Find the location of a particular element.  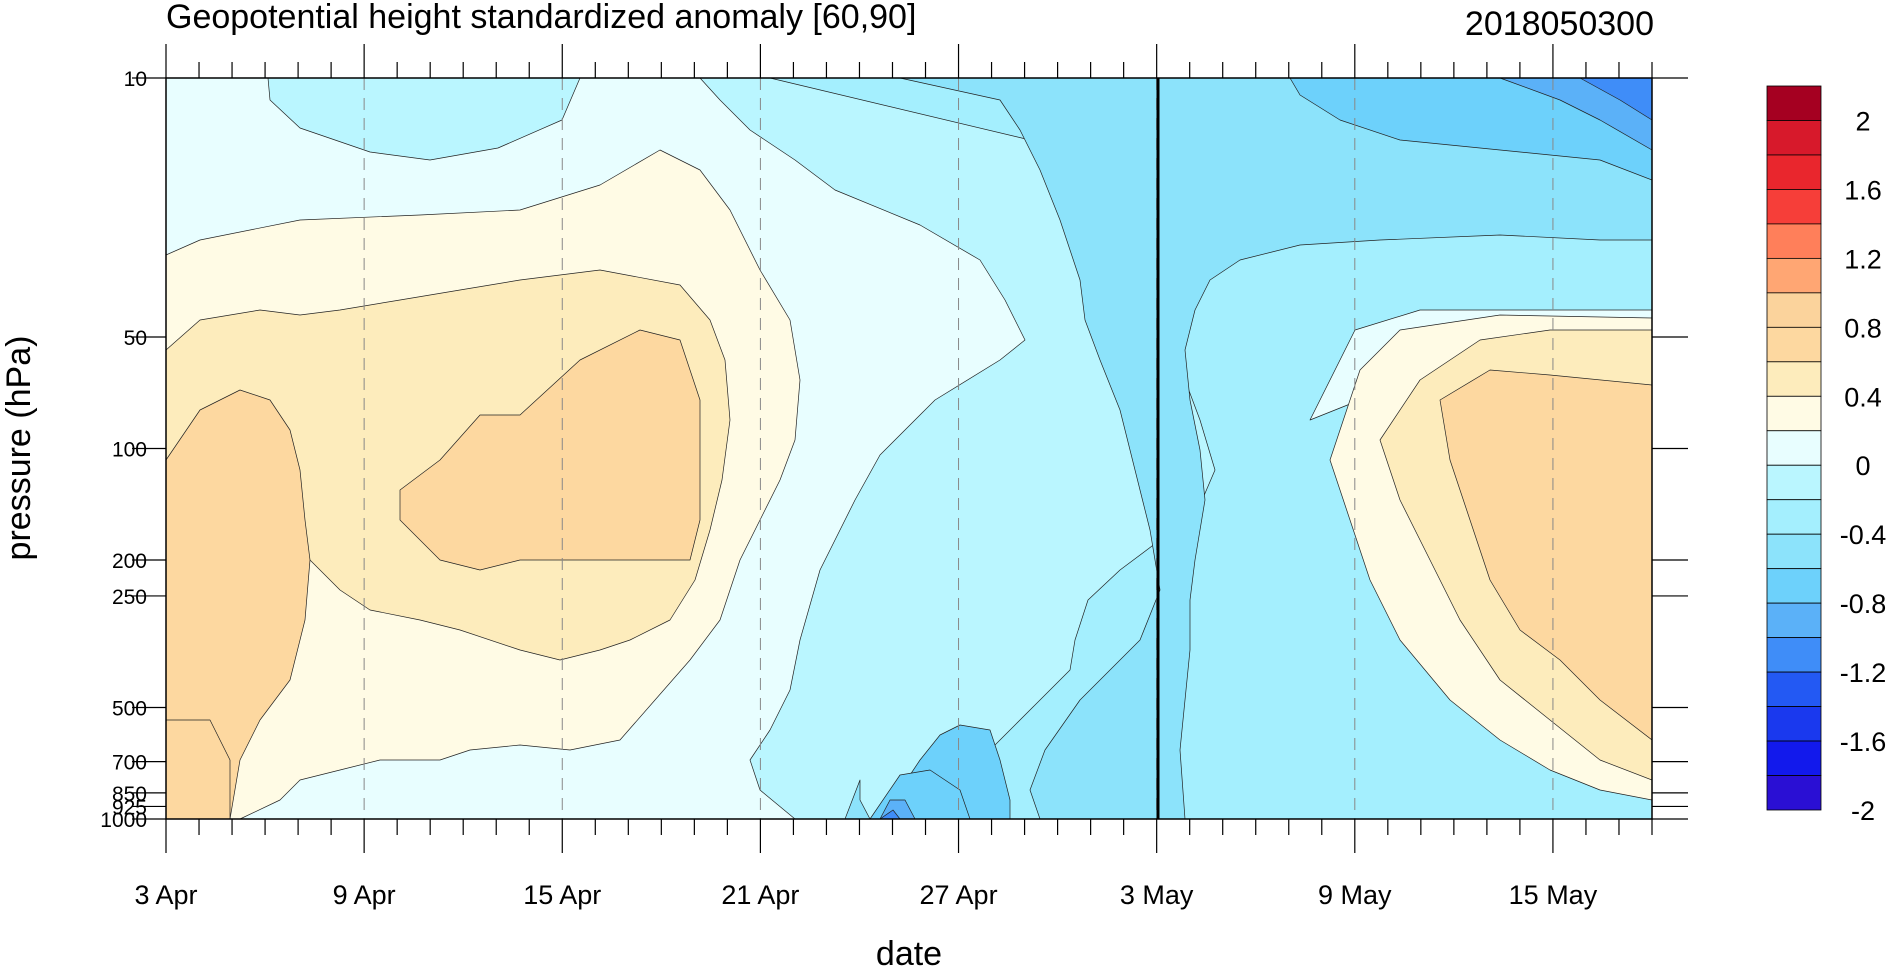

x-tick-label: 27 Apr is located at coordinates (959, 895).